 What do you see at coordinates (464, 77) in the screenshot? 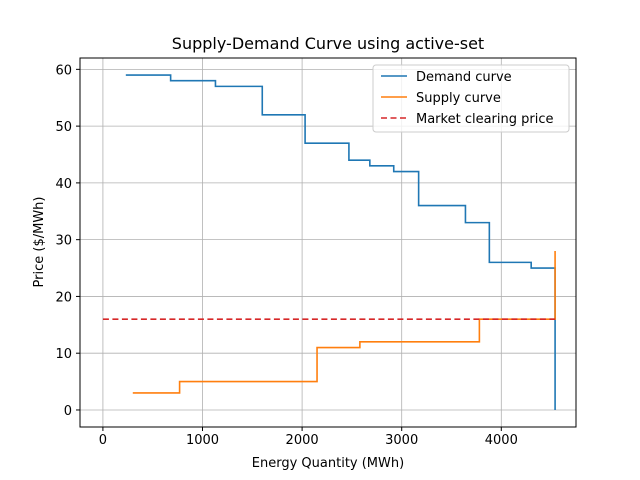
I see `legend-entry-label: Demand curve` at bounding box center [464, 77].